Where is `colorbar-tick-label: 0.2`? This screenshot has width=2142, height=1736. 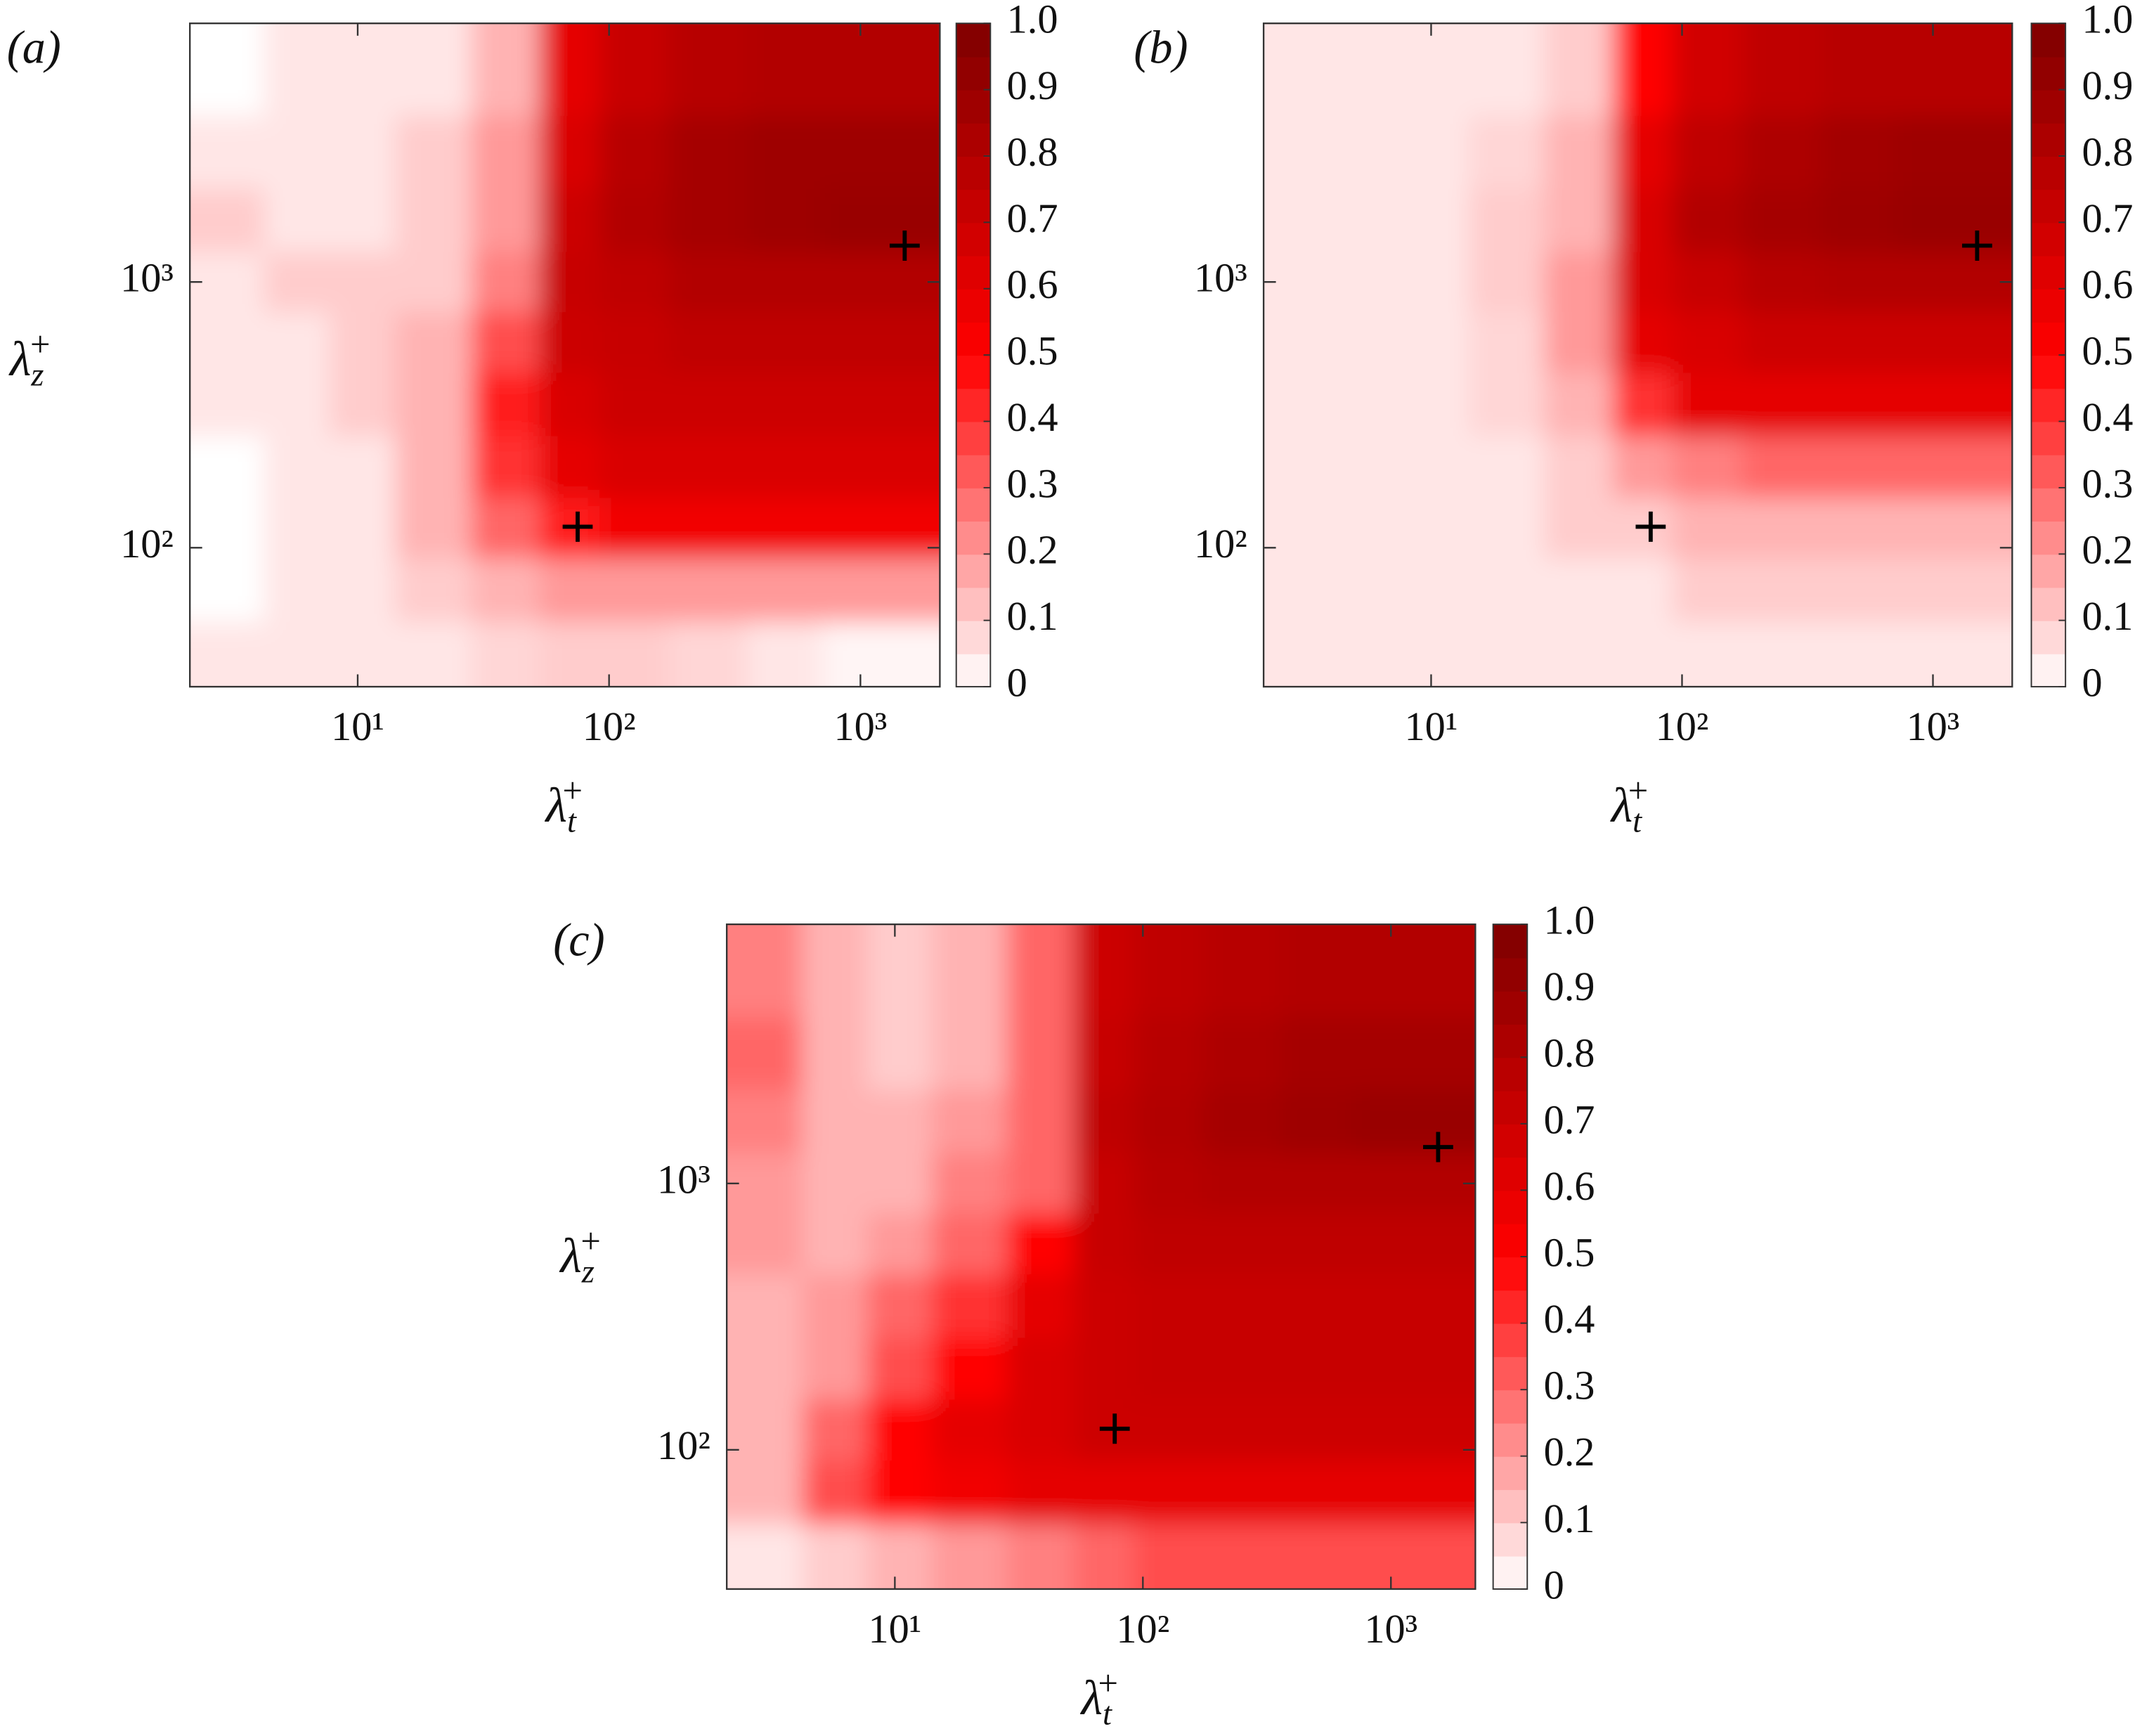
colorbar-tick-label: 0.2 is located at coordinates (2107, 550).